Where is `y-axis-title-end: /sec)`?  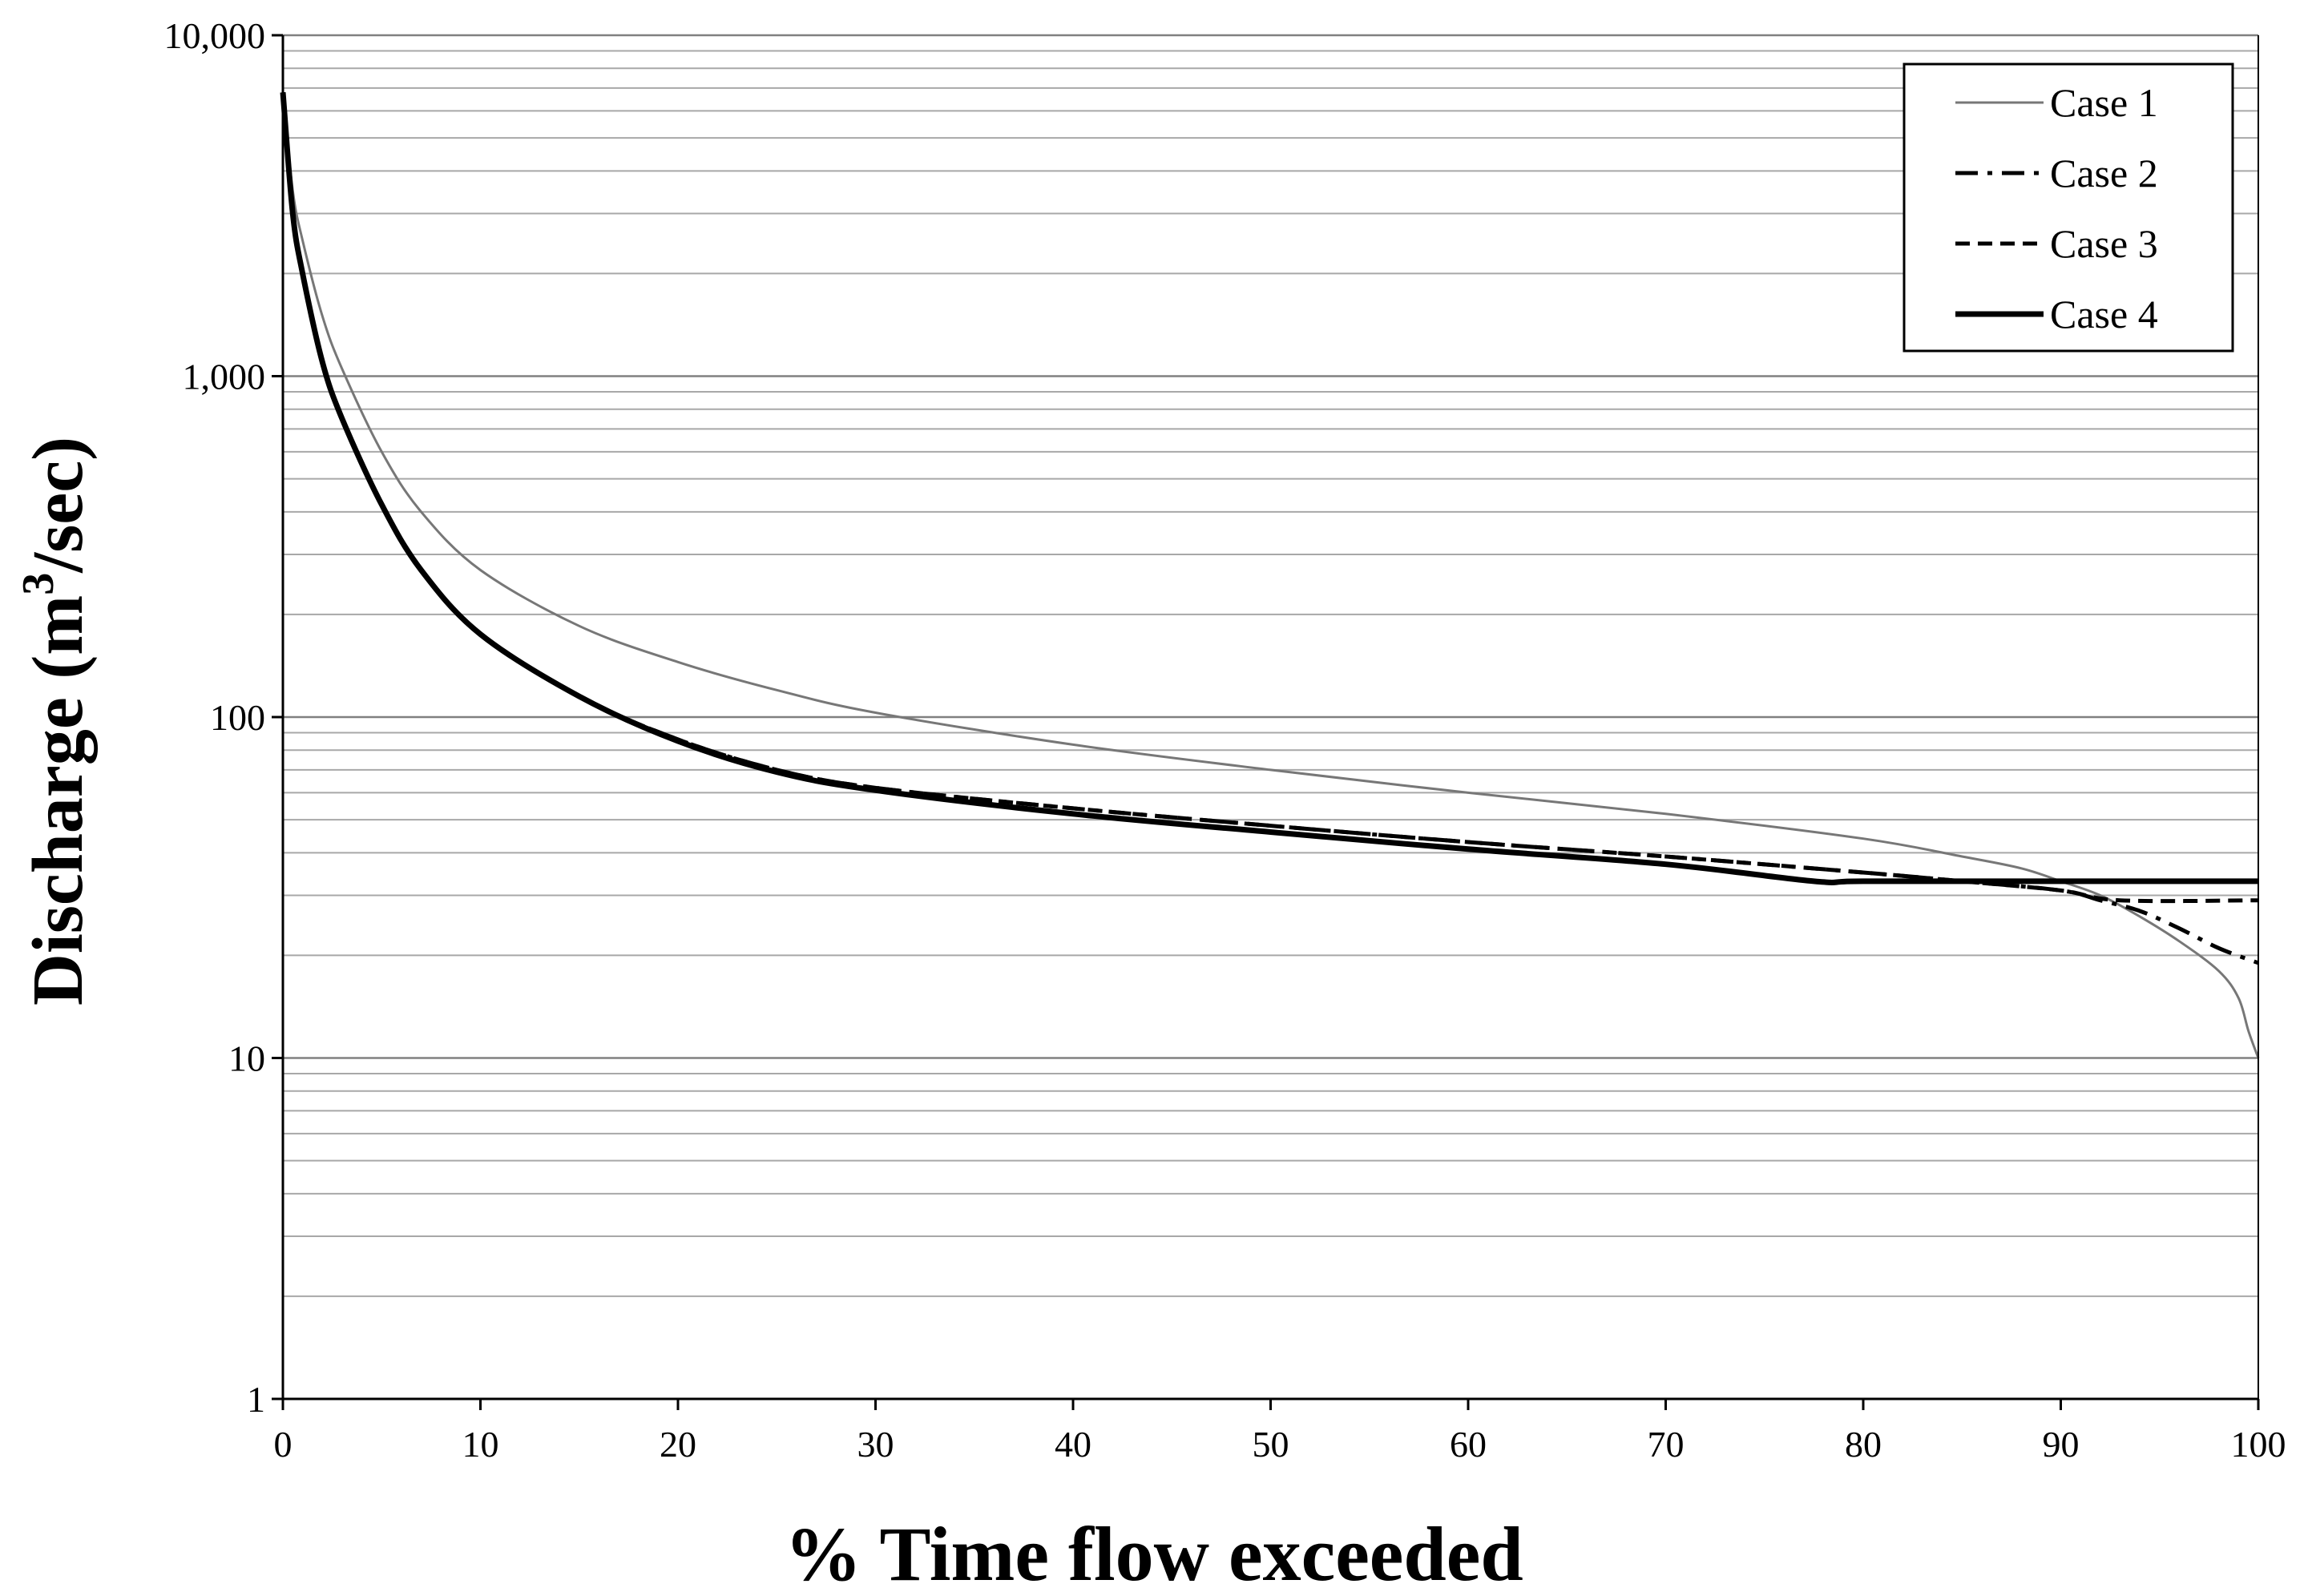 y-axis-title-end: /sec) is located at coordinates (58, 506).